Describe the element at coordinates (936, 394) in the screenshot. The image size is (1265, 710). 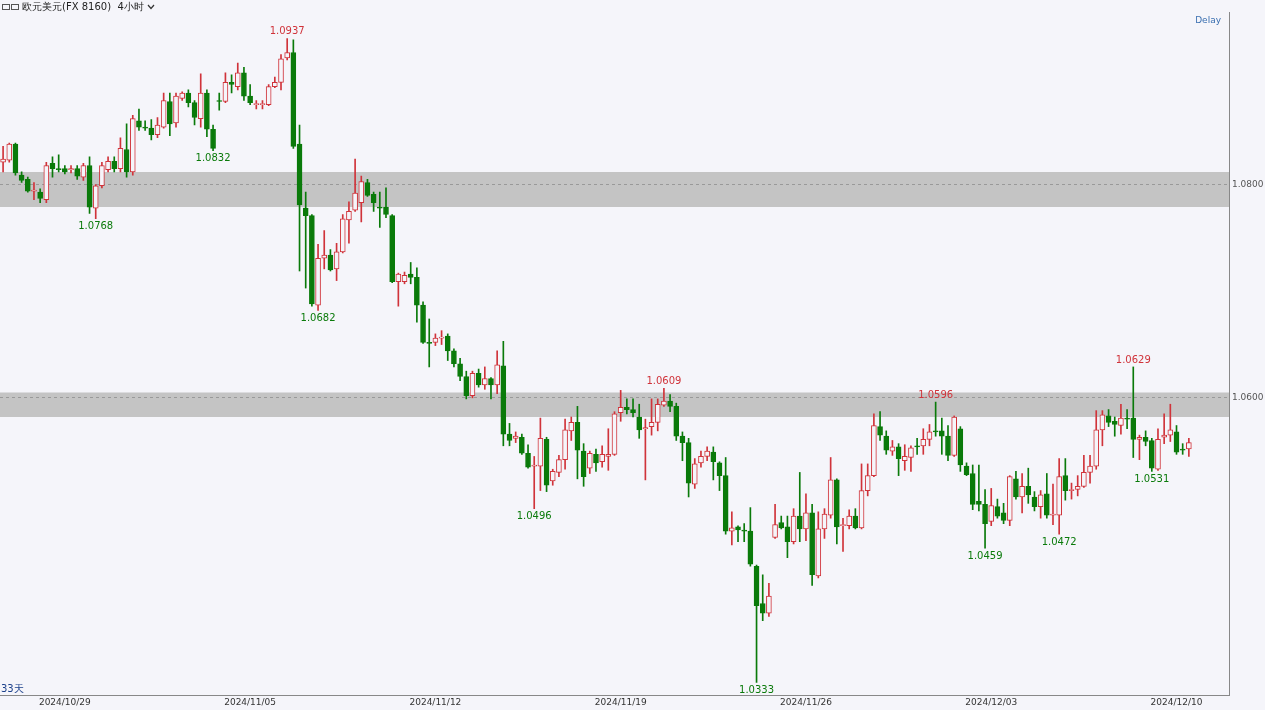
I see `annotation: 1.0596` at that location.